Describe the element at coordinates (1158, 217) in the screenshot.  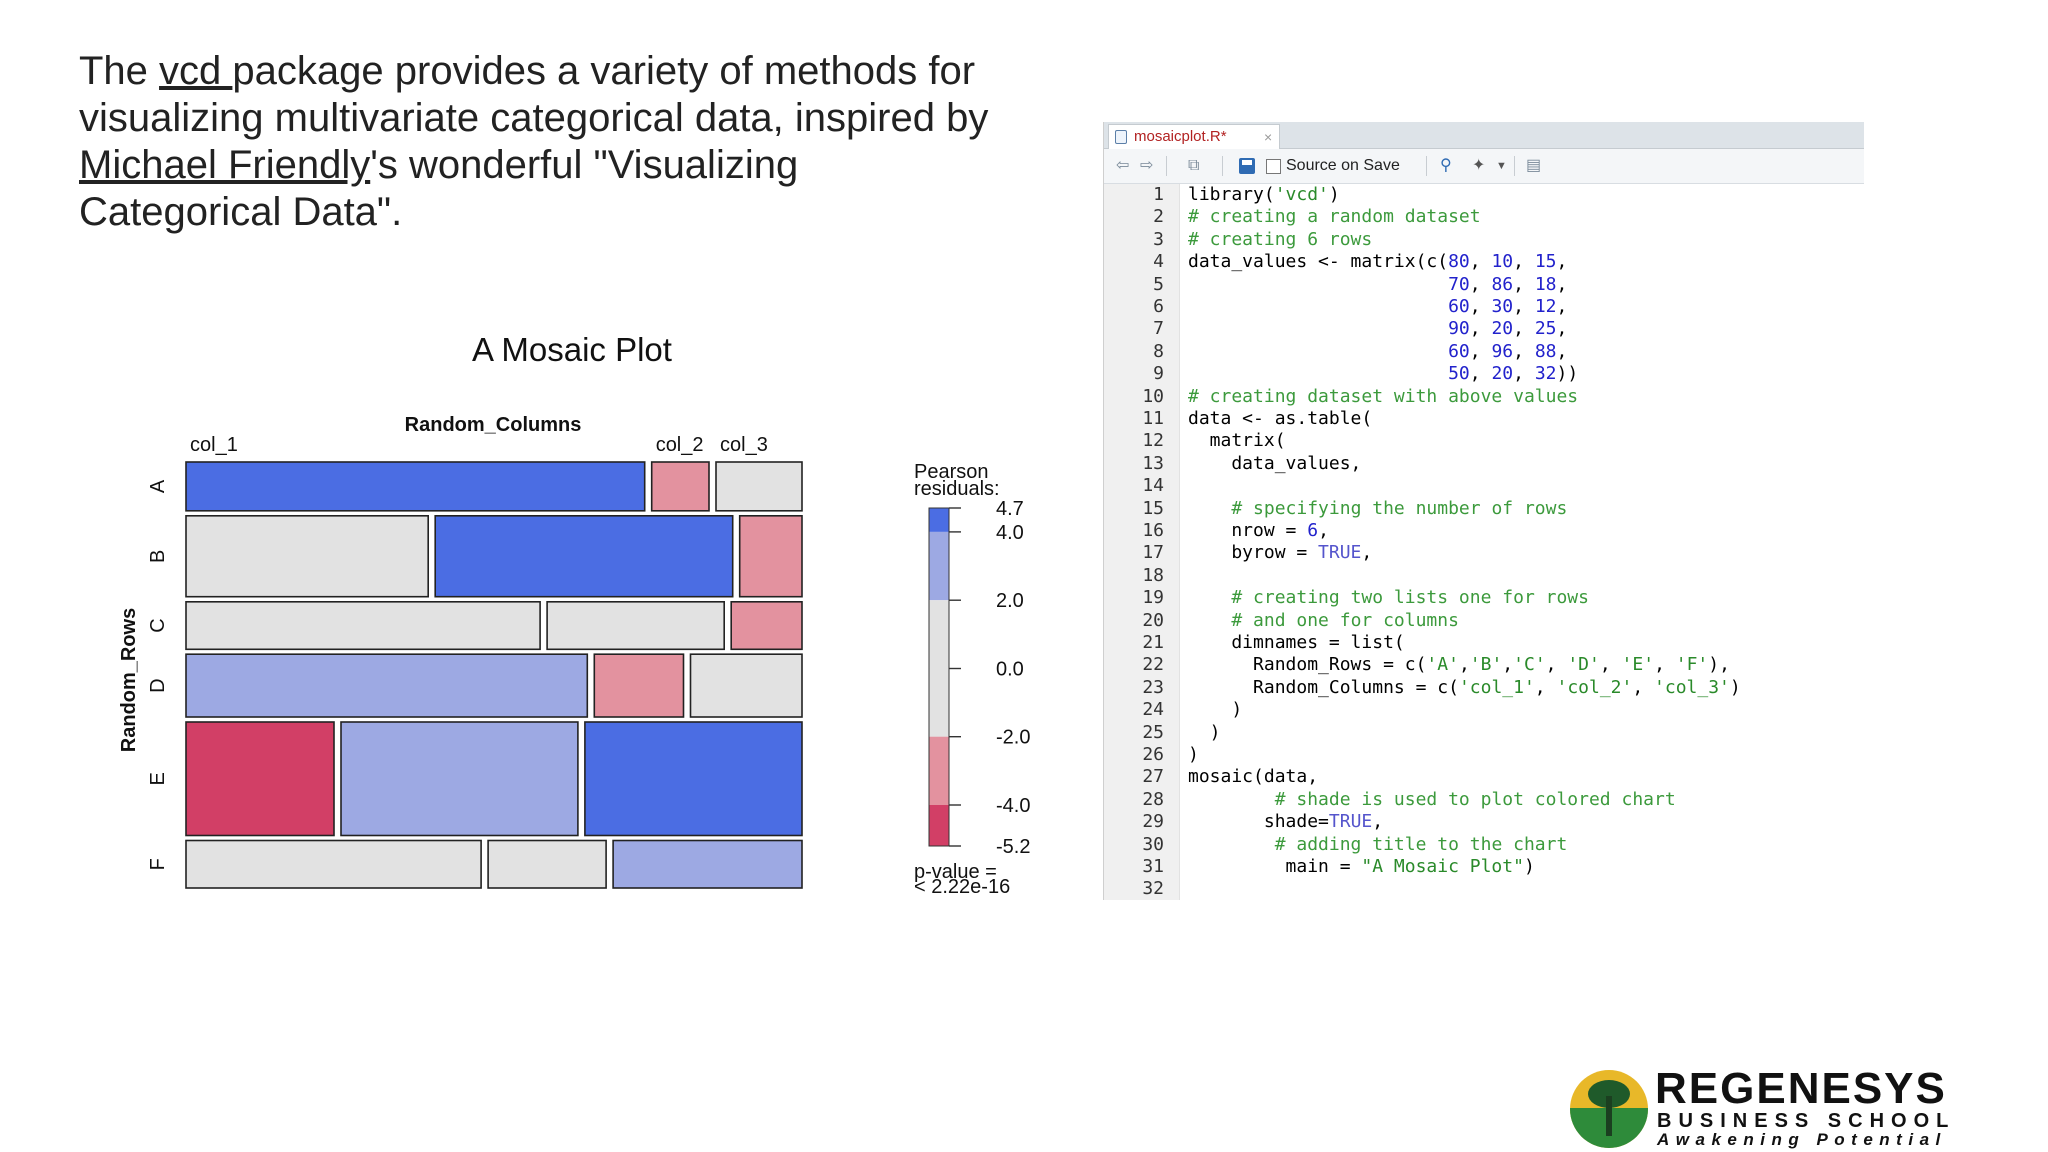
I see `line-number: 2` at that location.